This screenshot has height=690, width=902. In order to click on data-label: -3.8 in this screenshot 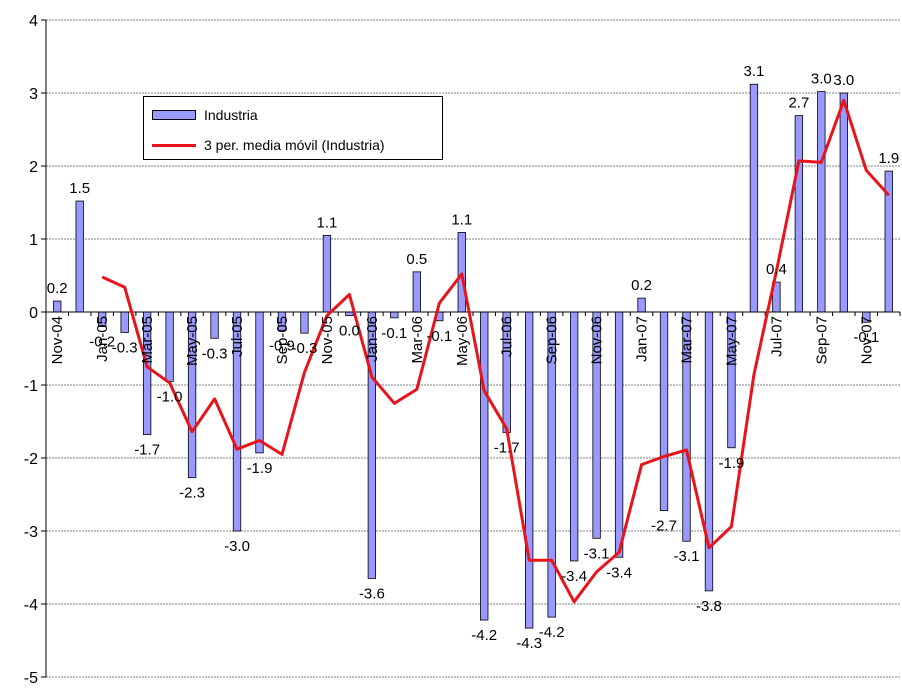, I will do `click(709, 606)`.